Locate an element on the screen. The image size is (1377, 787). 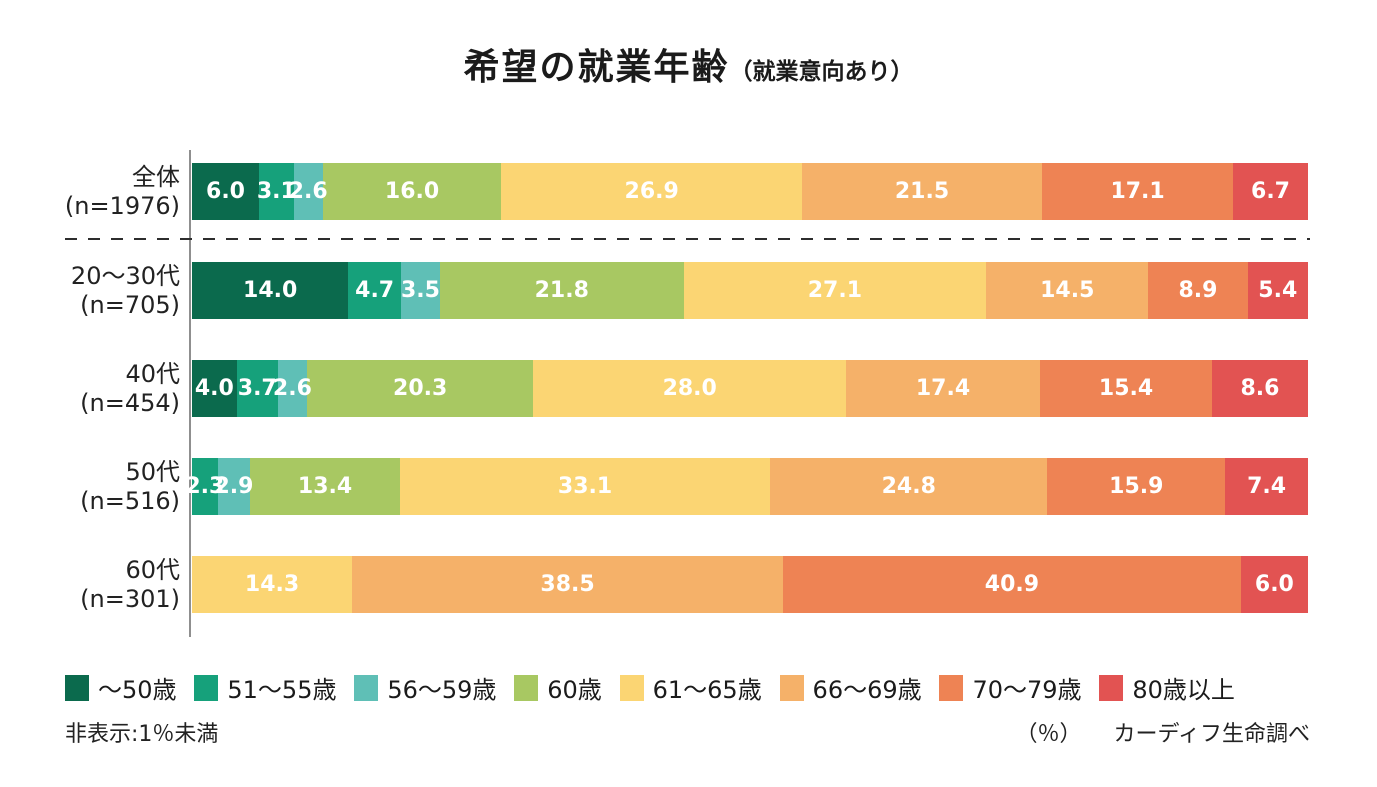
category-name: 60代 is located at coordinates (152, 569).